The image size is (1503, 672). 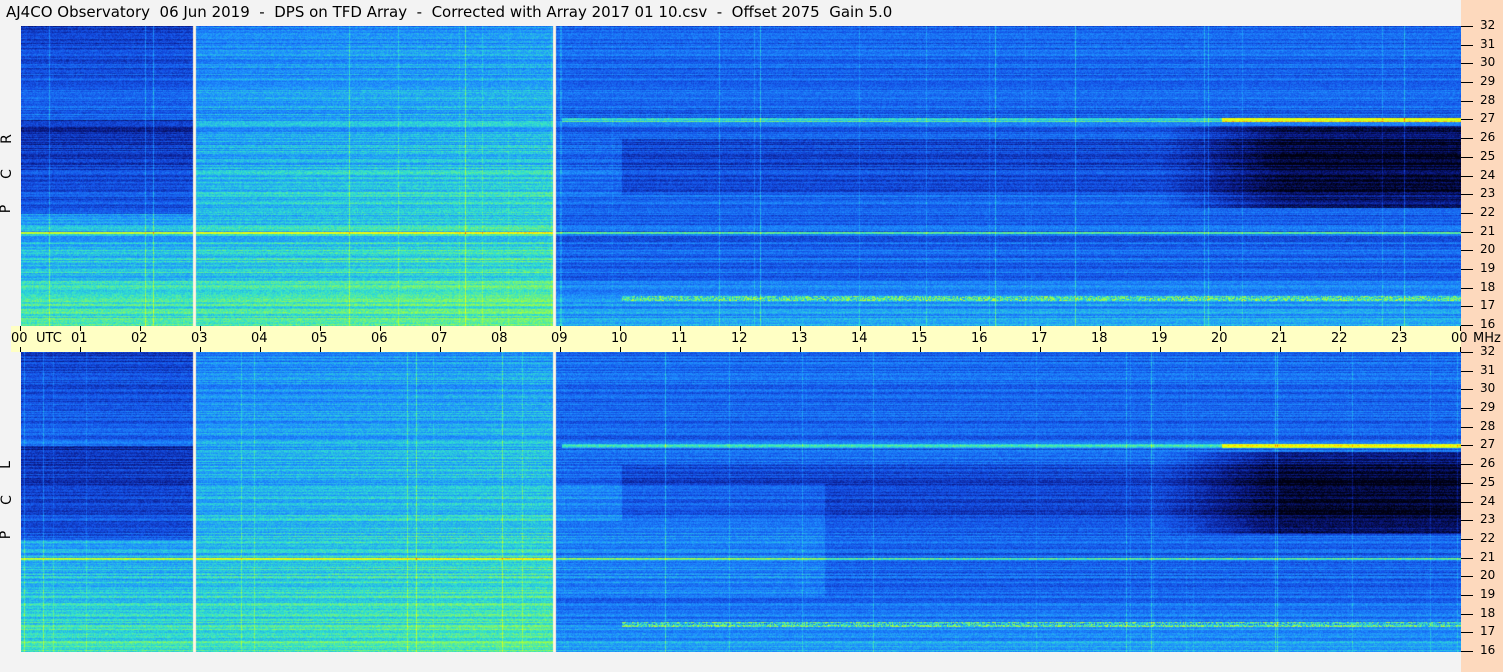 What do you see at coordinates (499, 338) in the screenshot?
I see `x-tick-label: 08` at bounding box center [499, 338].